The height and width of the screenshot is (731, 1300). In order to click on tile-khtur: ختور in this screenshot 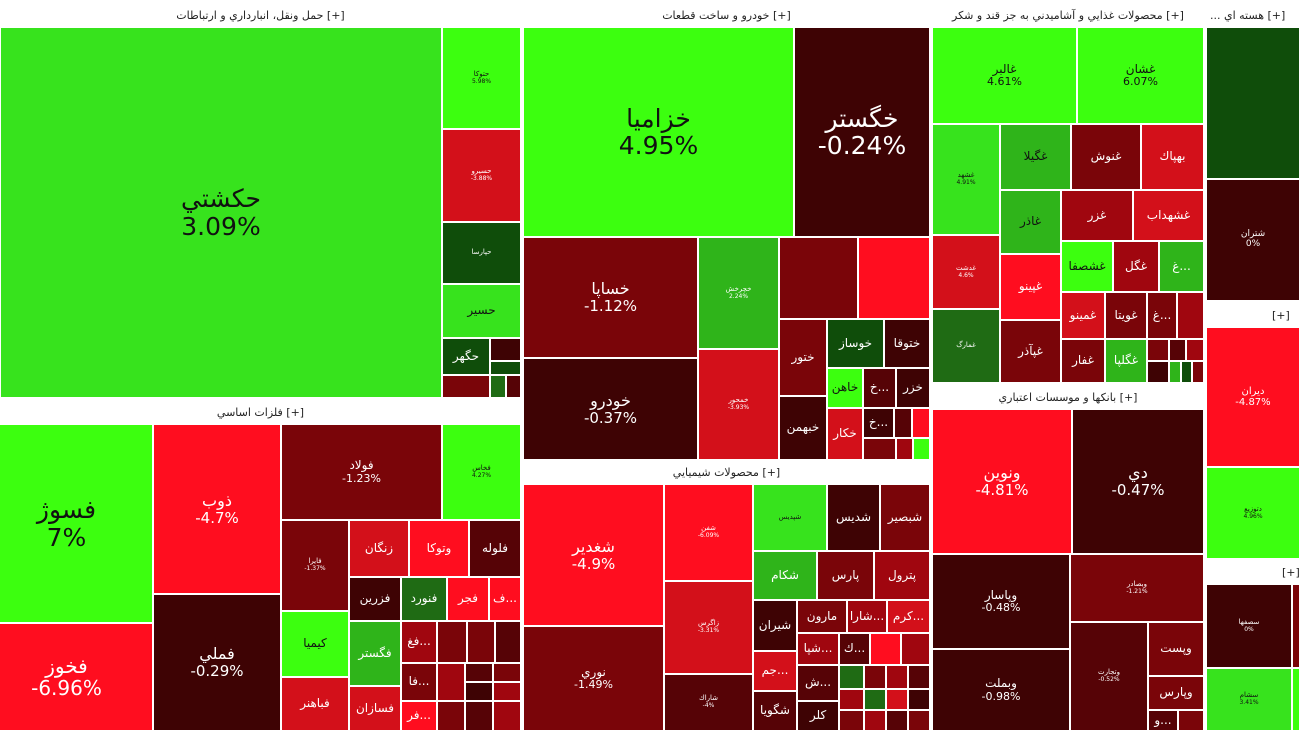, I will do `click(803, 357)`.